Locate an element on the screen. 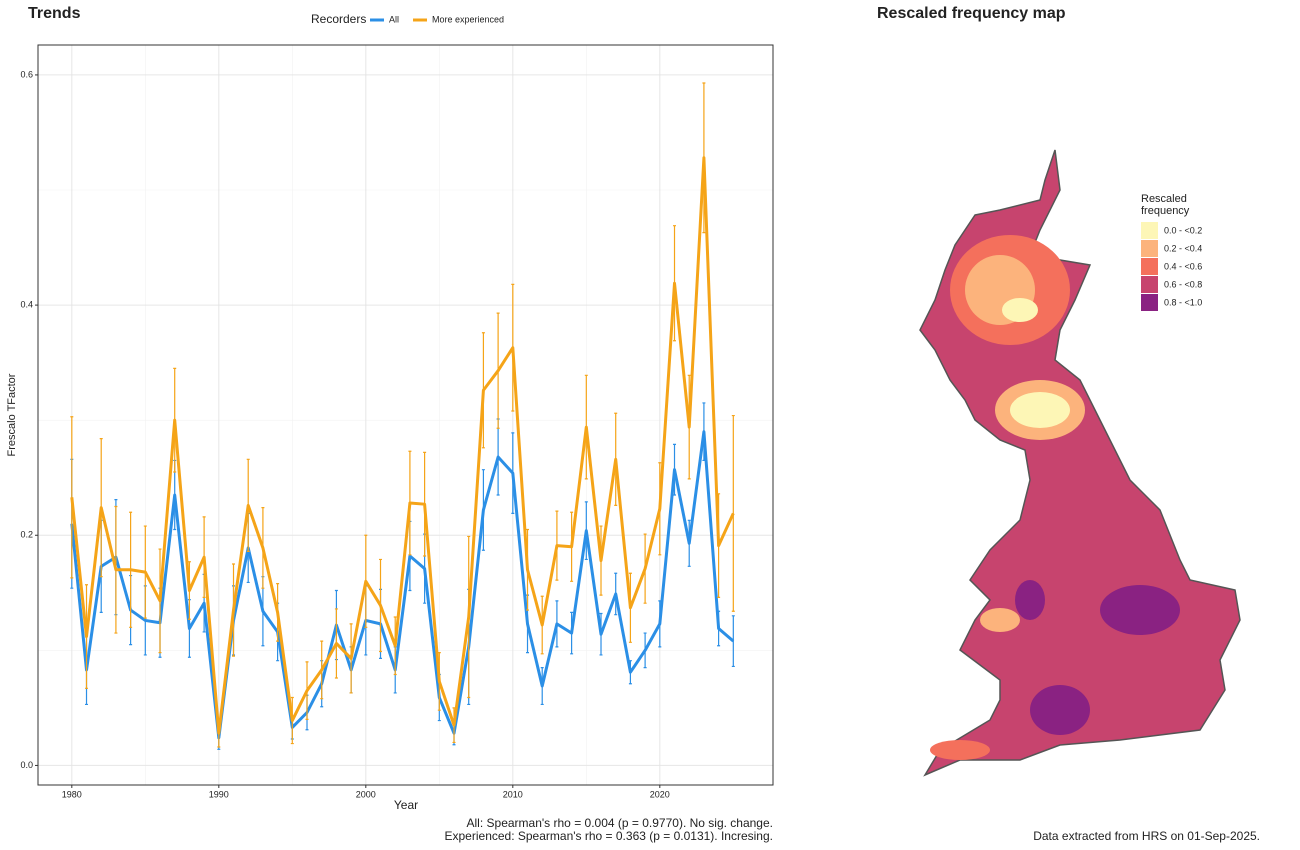 The height and width of the screenshot is (850, 1300). x-tick-label: 2000 is located at coordinates (366, 794).